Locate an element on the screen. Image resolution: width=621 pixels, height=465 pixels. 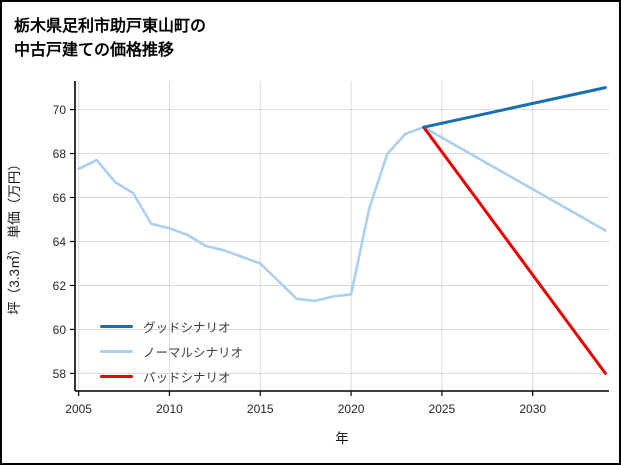
chart-legend: グッドシナリオ ノーマルシナリオ バッドシナリオ is located at coordinates (172, 352).